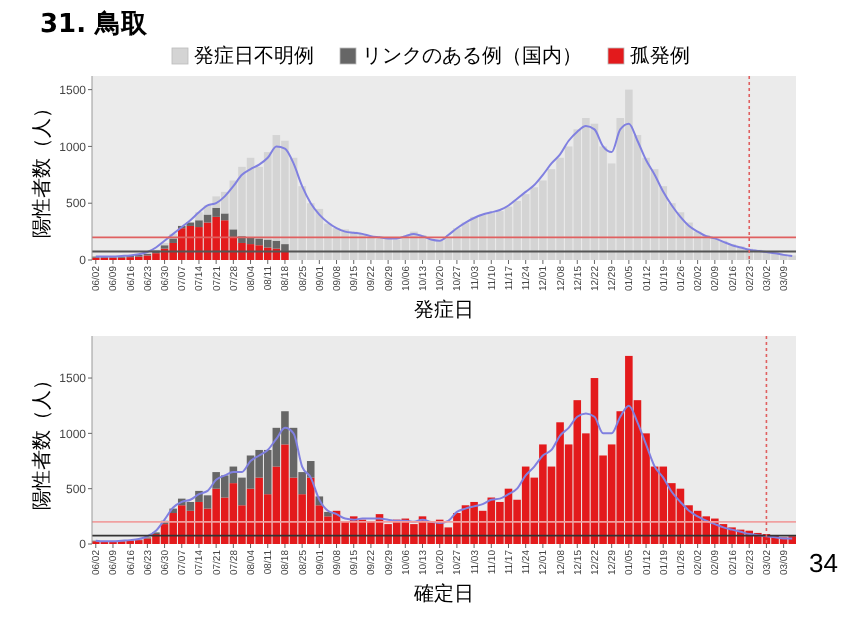 The height and width of the screenshot is (640, 854). What do you see at coordinates (95, 24) in the screenshot?
I see `chart-title: 31. 鳥取` at bounding box center [95, 24].